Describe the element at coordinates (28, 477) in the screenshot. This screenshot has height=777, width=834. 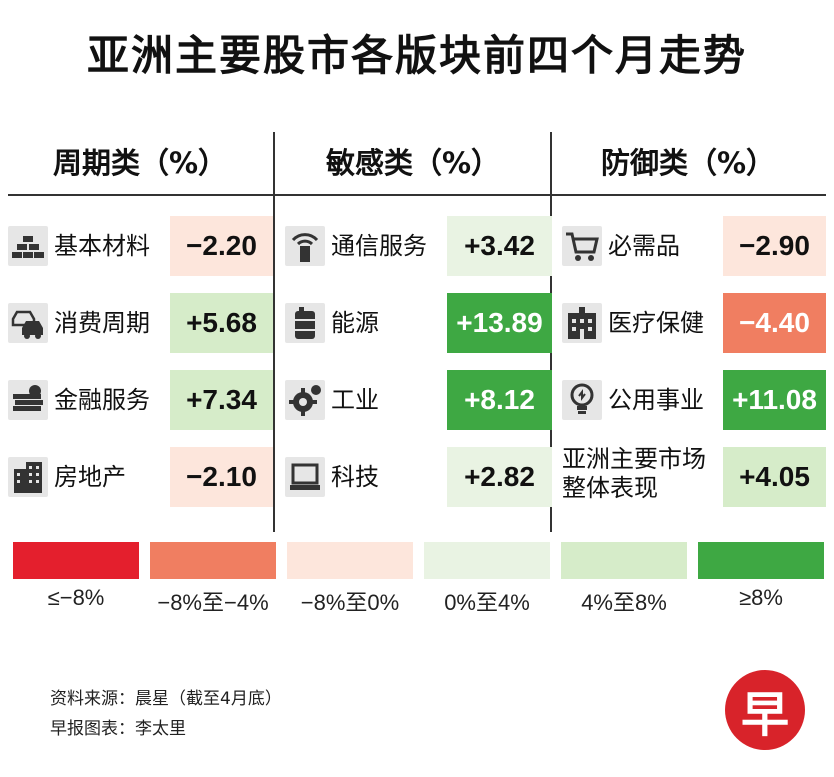
I see `building-icon` at that location.